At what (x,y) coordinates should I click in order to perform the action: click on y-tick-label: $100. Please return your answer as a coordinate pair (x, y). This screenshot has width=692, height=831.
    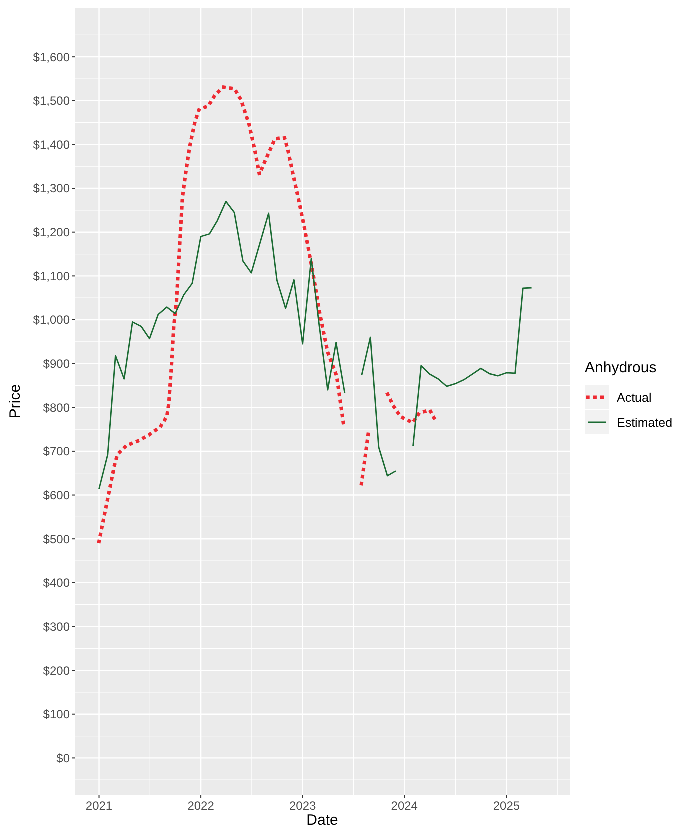
    Looking at the image, I should click on (56, 715).